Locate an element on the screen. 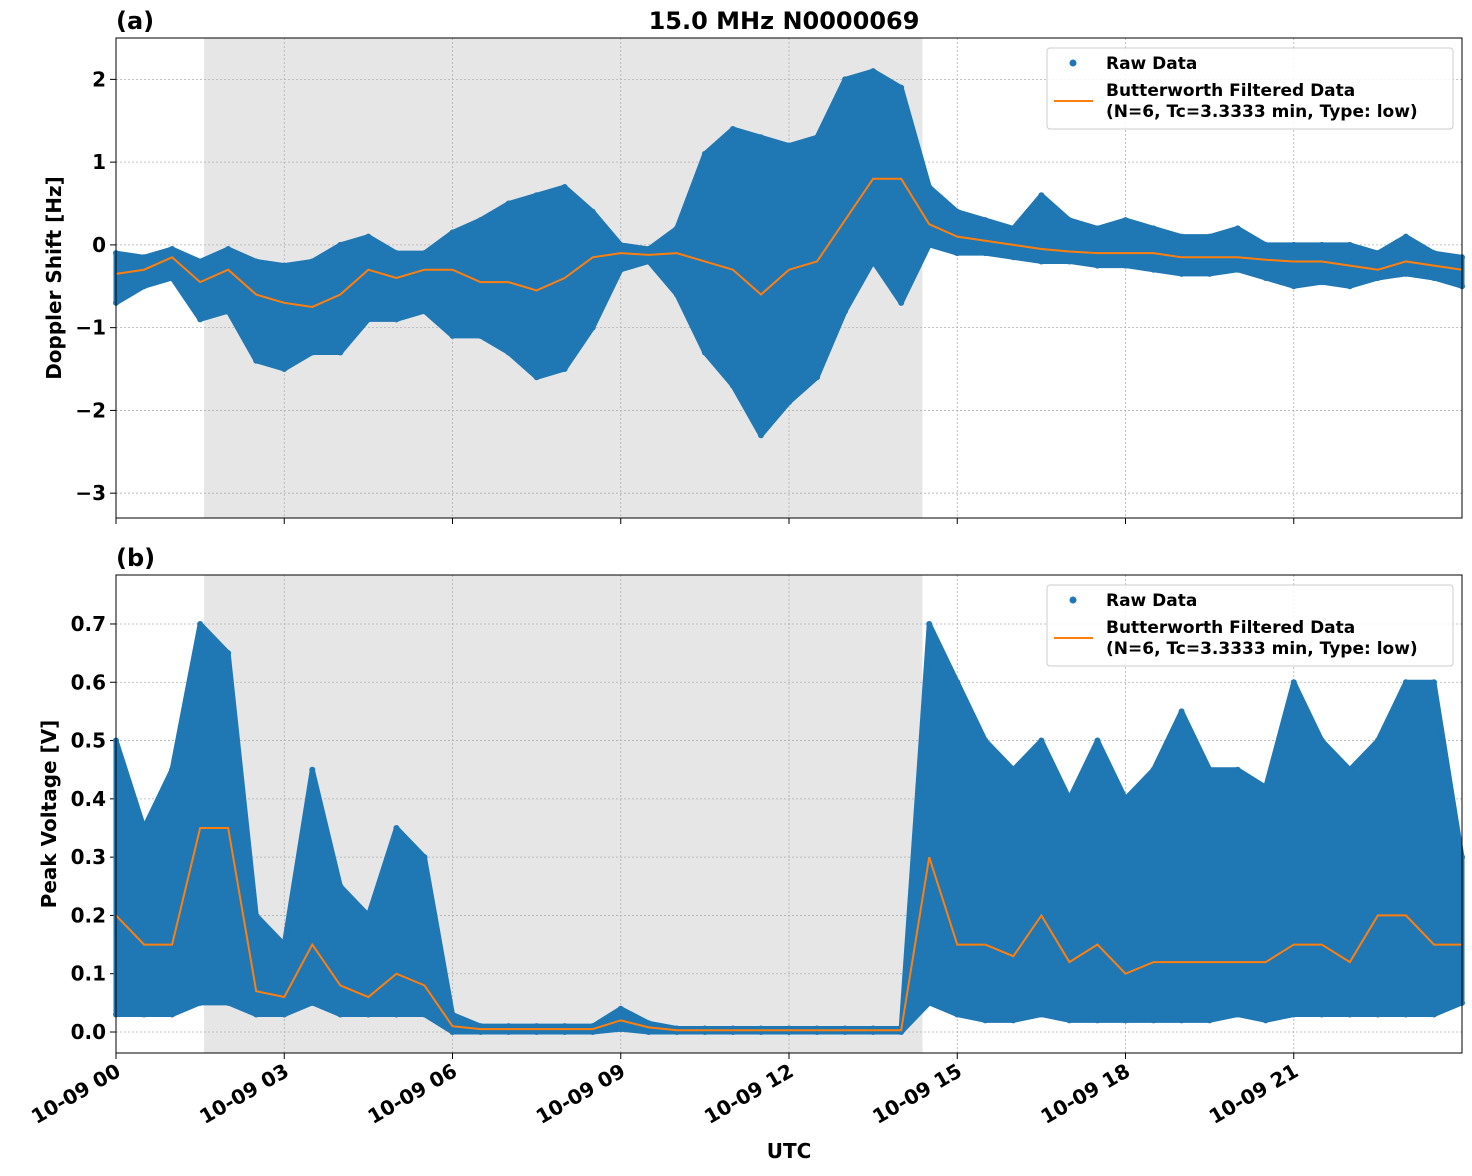  panel-b-ylabel: Peak Voltage [V] is located at coordinates (49, 814).